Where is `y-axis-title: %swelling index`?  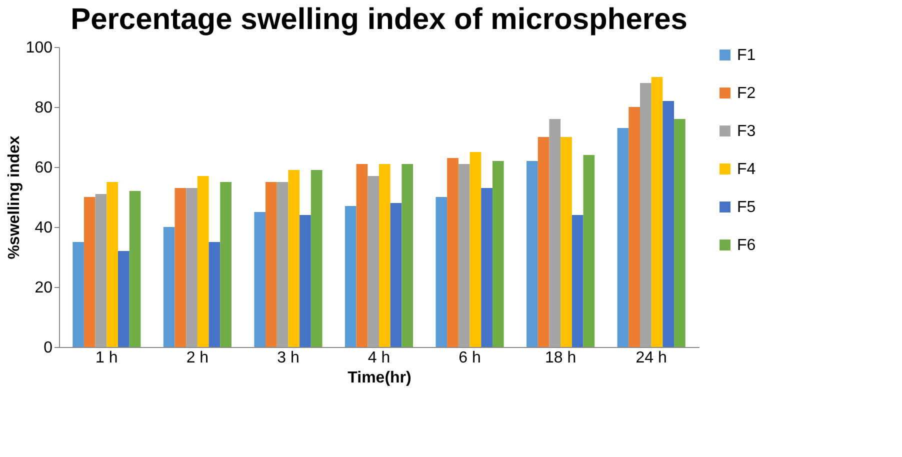
y-axis-title: %swelling index is located at coordinates (14, 198).